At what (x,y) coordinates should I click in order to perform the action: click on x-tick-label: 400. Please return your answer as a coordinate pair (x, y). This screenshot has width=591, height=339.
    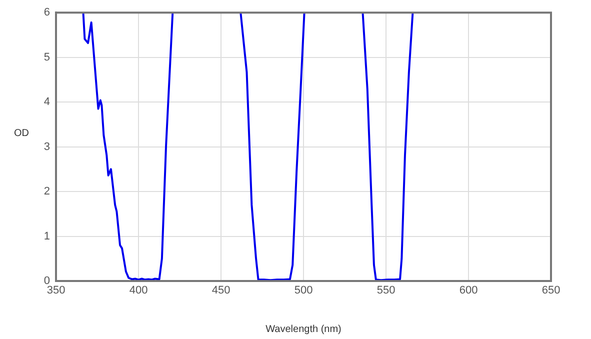
    Looking at the image, I should click on (138, 290).